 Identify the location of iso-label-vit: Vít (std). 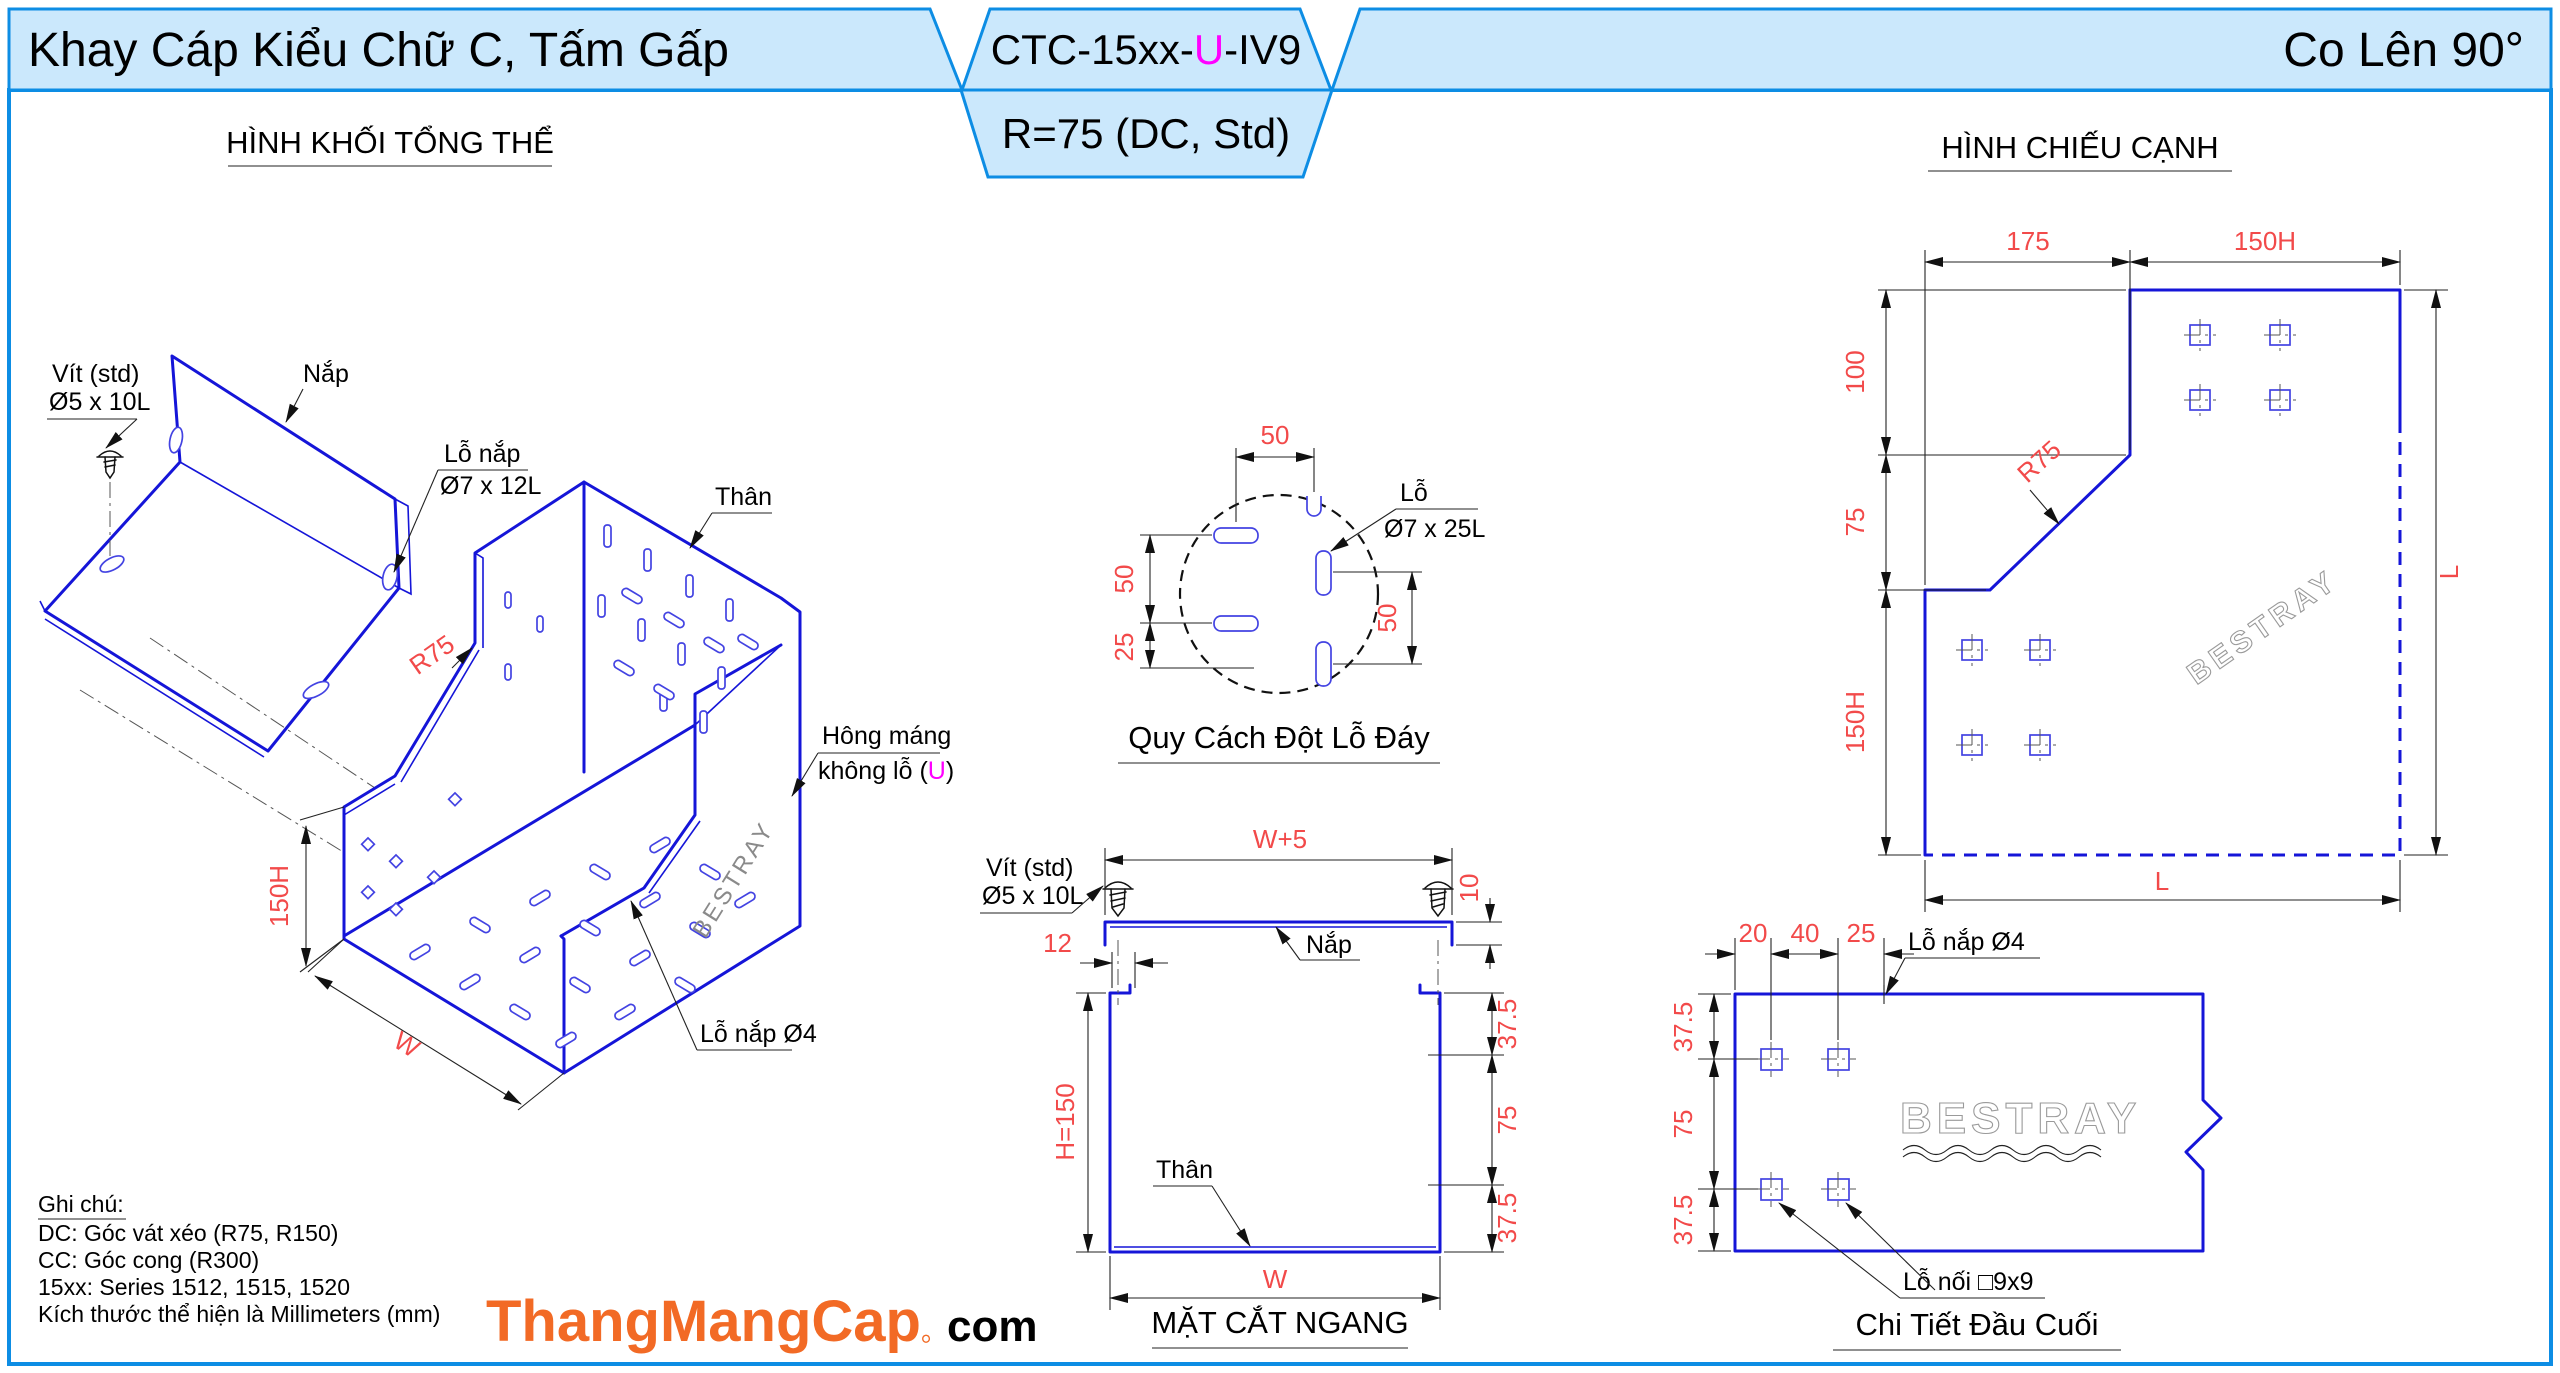
(96, 374).